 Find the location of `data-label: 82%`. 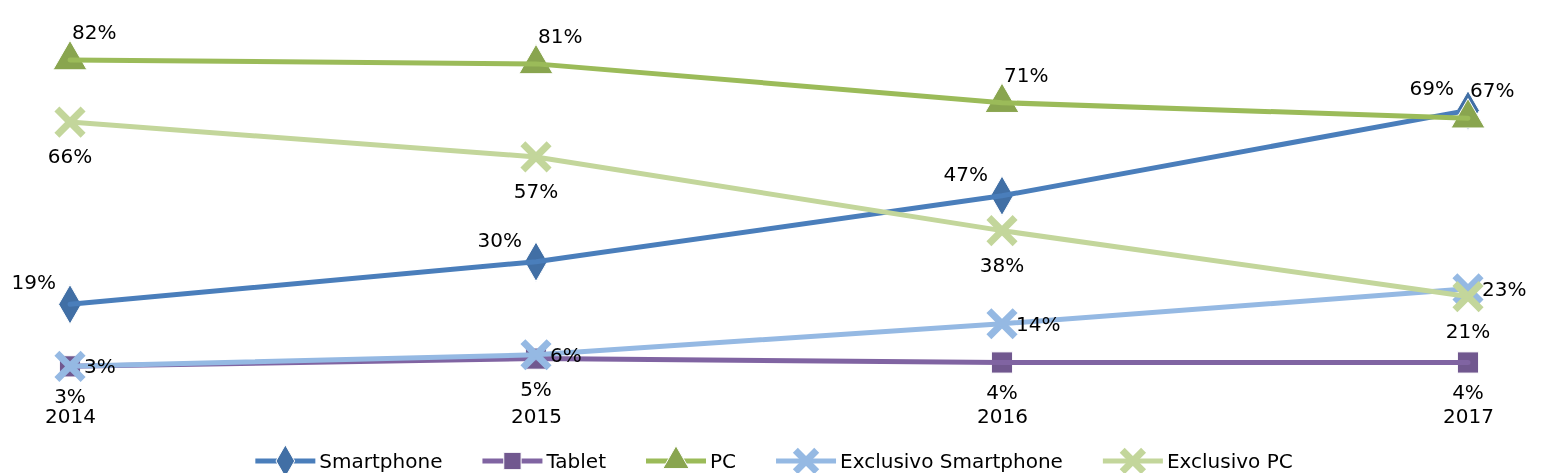

data-label: 82% is located at coordinates (94, 32).